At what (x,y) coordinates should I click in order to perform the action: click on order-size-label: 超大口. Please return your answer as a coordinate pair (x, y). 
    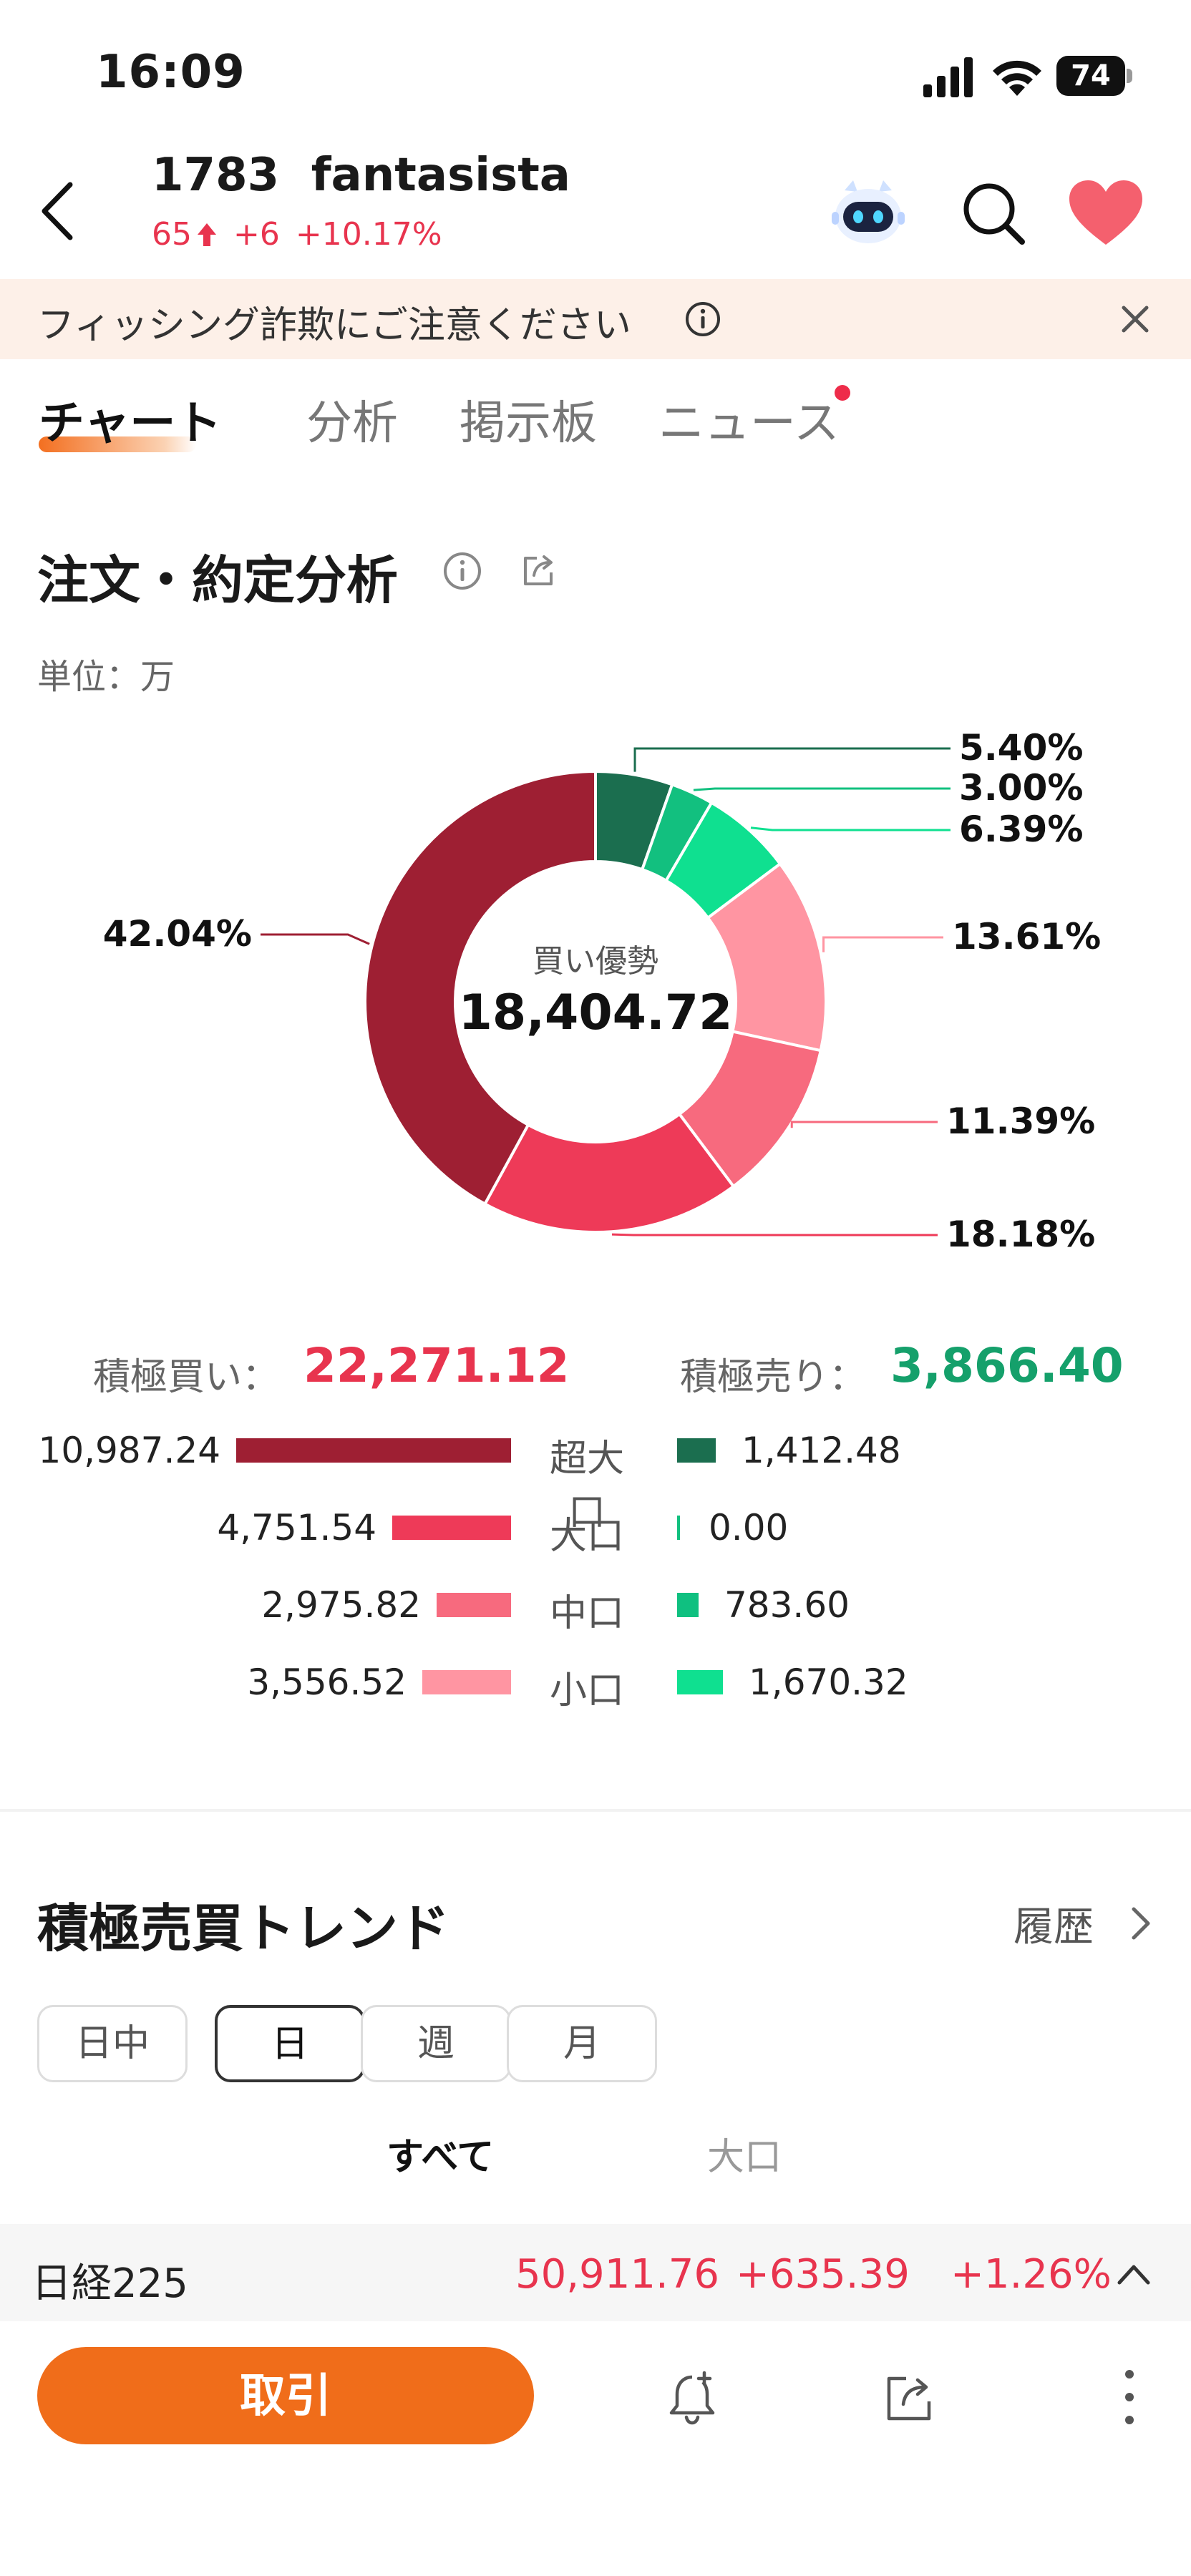
    Looking at the image, I should click on (586, 1486).